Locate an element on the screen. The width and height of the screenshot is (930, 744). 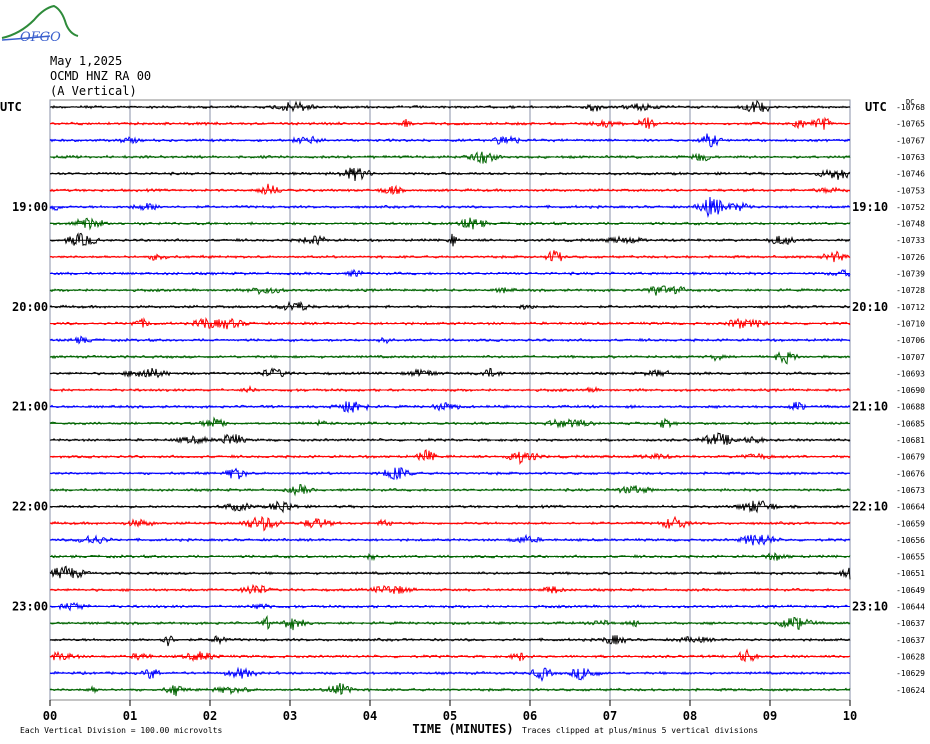
trace-offset-label: -10655 is located at coordinates (910, 557).